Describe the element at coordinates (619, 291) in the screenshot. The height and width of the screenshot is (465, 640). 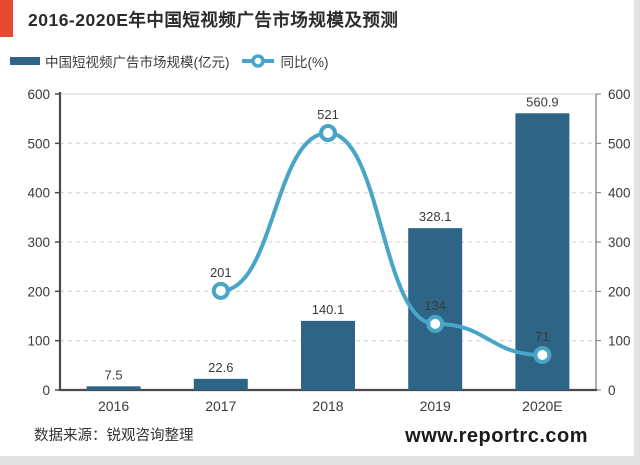
I see `y-axis-right-tick-label: 200` at that location.